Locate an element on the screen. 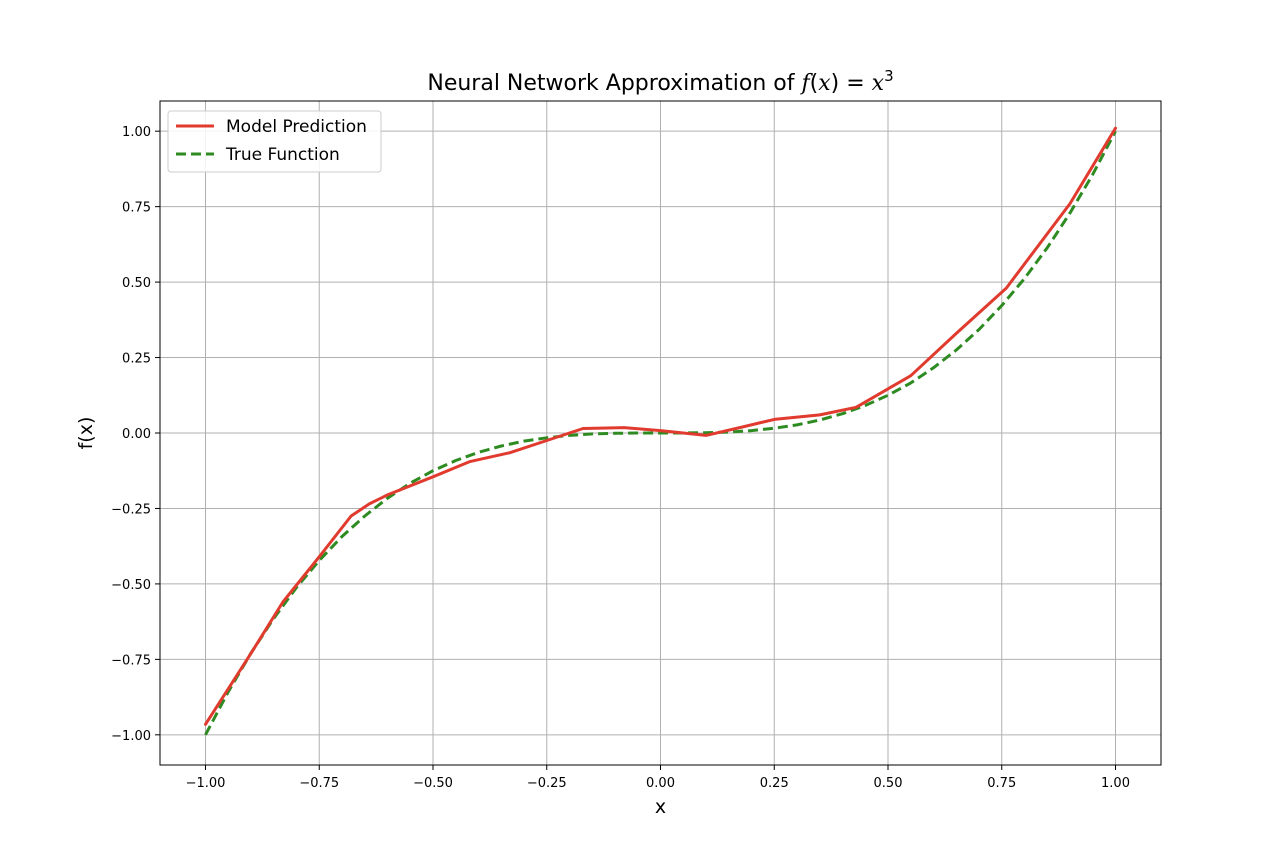 The image size is (1288, 858). y-tick-label: 1.00 is located at coordinates (136, 132).